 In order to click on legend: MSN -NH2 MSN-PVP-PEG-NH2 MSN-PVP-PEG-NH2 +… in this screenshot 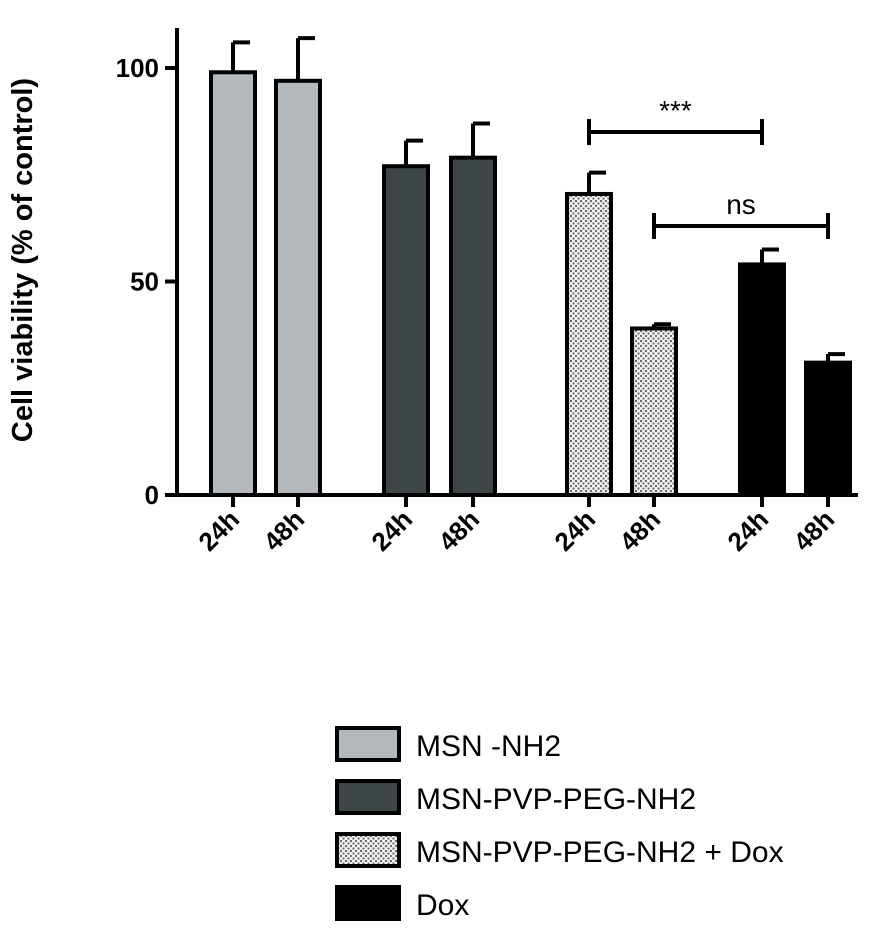, I will do `click(559, 824)`.